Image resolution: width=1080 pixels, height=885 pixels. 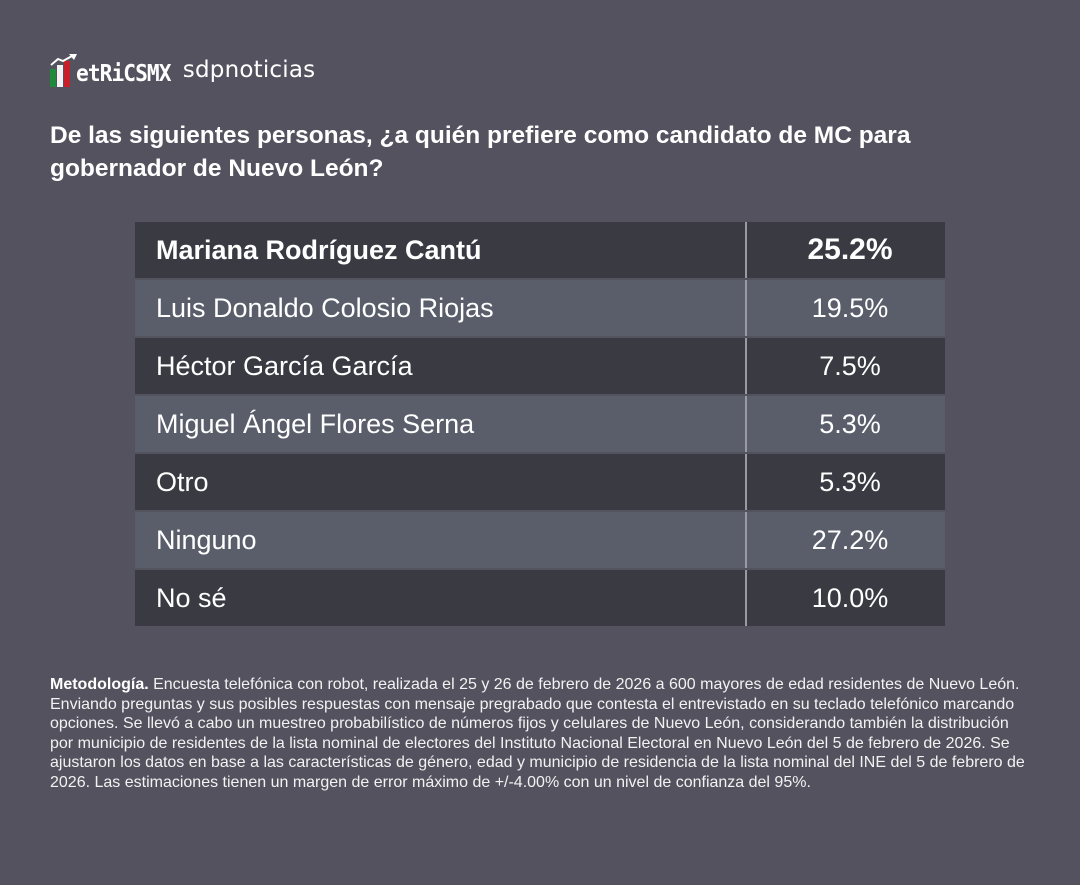 What do you see at coordinates (441, 250) in the screenshot?
I see `candidate-name: Mariana Rodríguez Cantú` at bounding box center [441, 250].